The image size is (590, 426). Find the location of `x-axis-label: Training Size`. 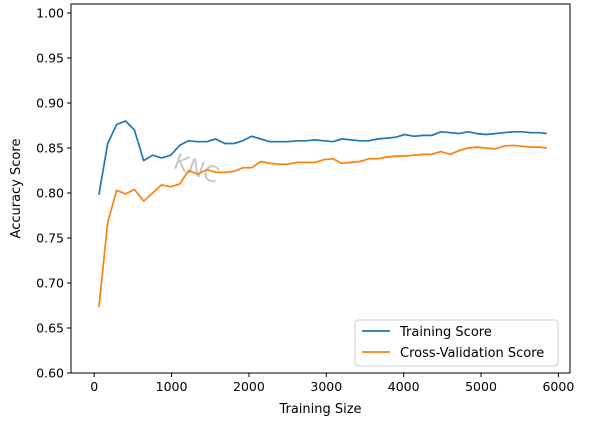

x-axis-label: Training Size is located at coordinates (319, 409).